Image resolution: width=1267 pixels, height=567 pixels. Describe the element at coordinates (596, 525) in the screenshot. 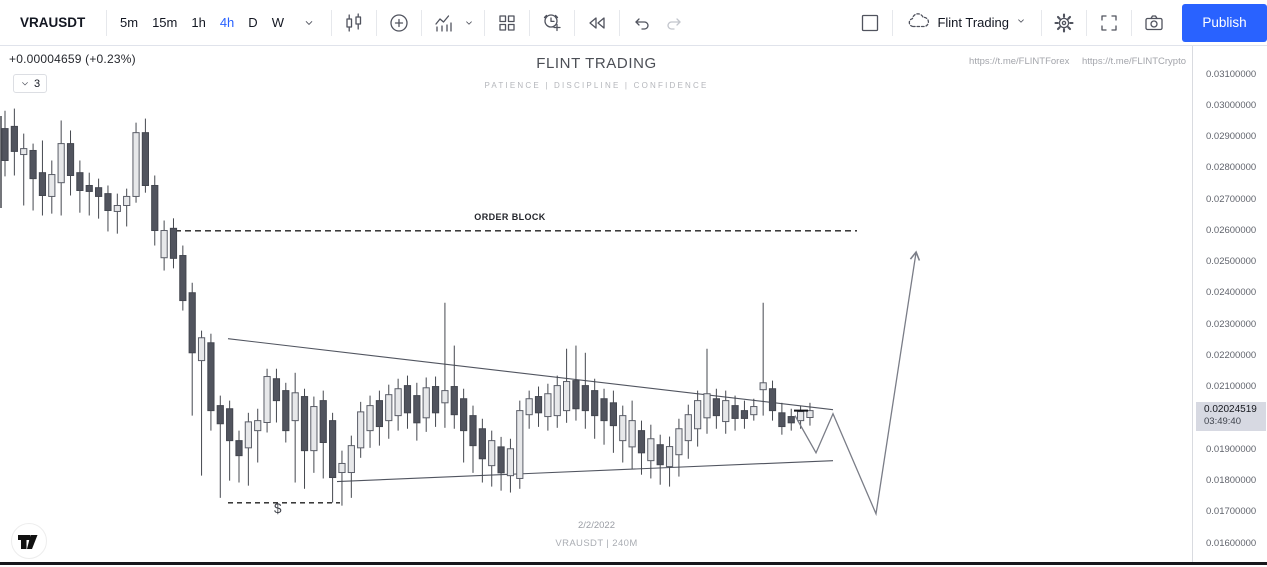

I see `footer-date-label: 2/2/2022` at that location.